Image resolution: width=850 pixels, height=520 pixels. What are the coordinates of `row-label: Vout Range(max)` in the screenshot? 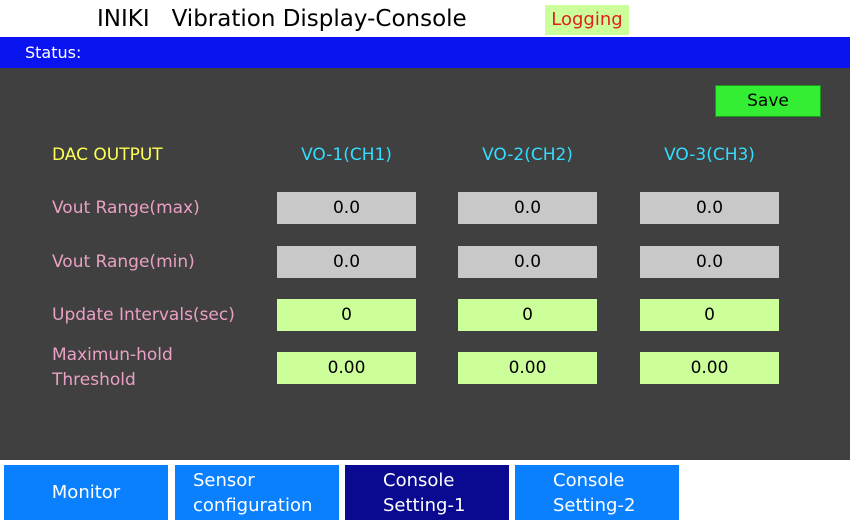 It's located at (126, 208).